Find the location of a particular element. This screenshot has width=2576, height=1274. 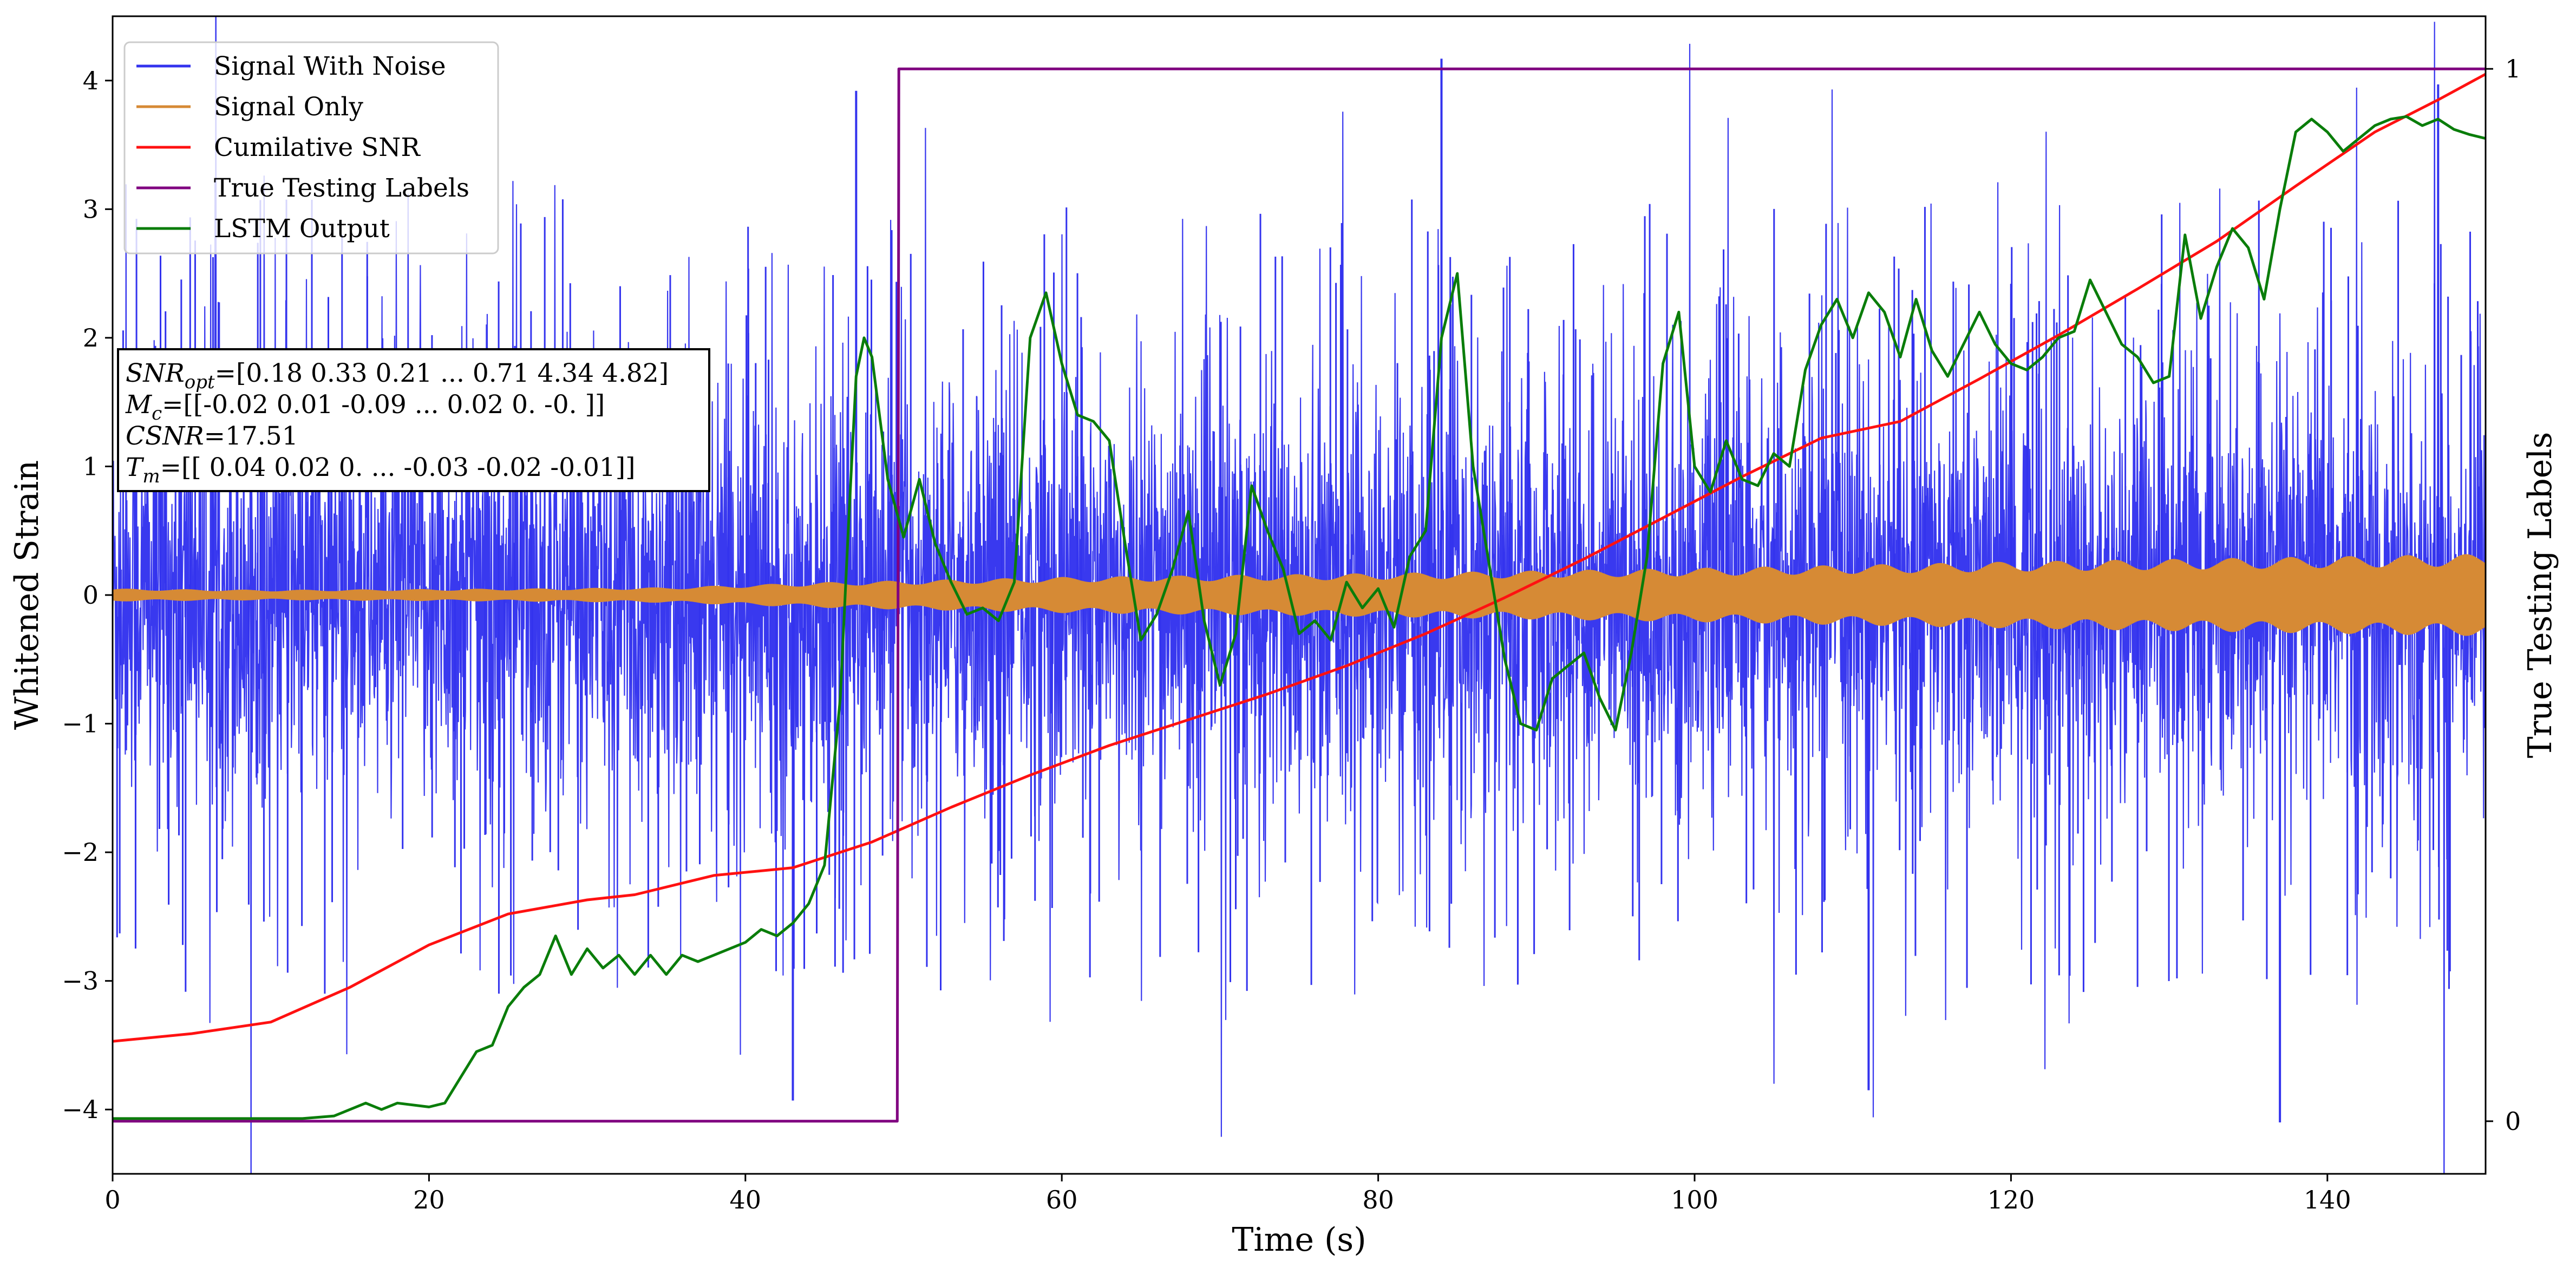

x-tick-label: 140 is located at coordinates (2327, 1199).